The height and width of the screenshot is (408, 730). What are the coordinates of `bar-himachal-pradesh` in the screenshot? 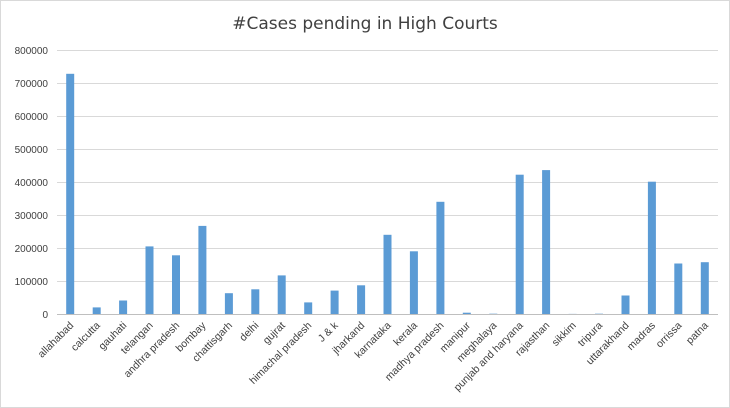 It's located at (308, 308).